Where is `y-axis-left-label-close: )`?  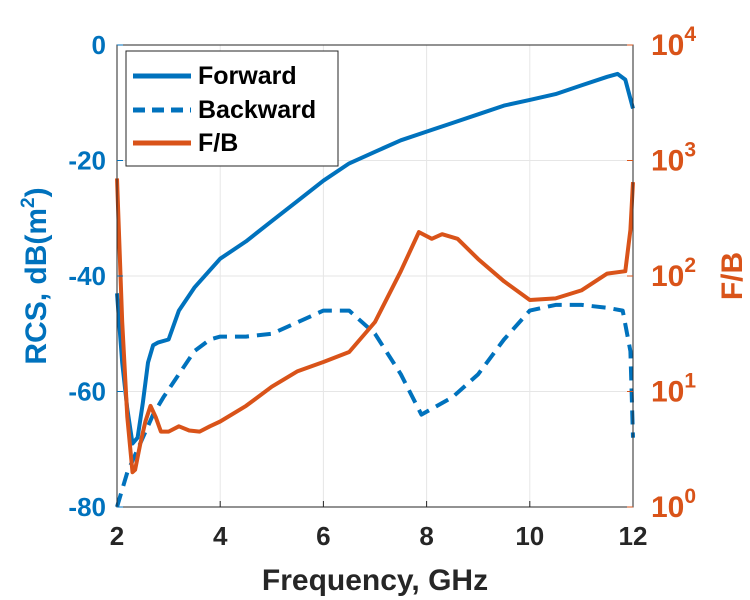
y-axis-left-label-close: ) is located at coordinates (36, 192).